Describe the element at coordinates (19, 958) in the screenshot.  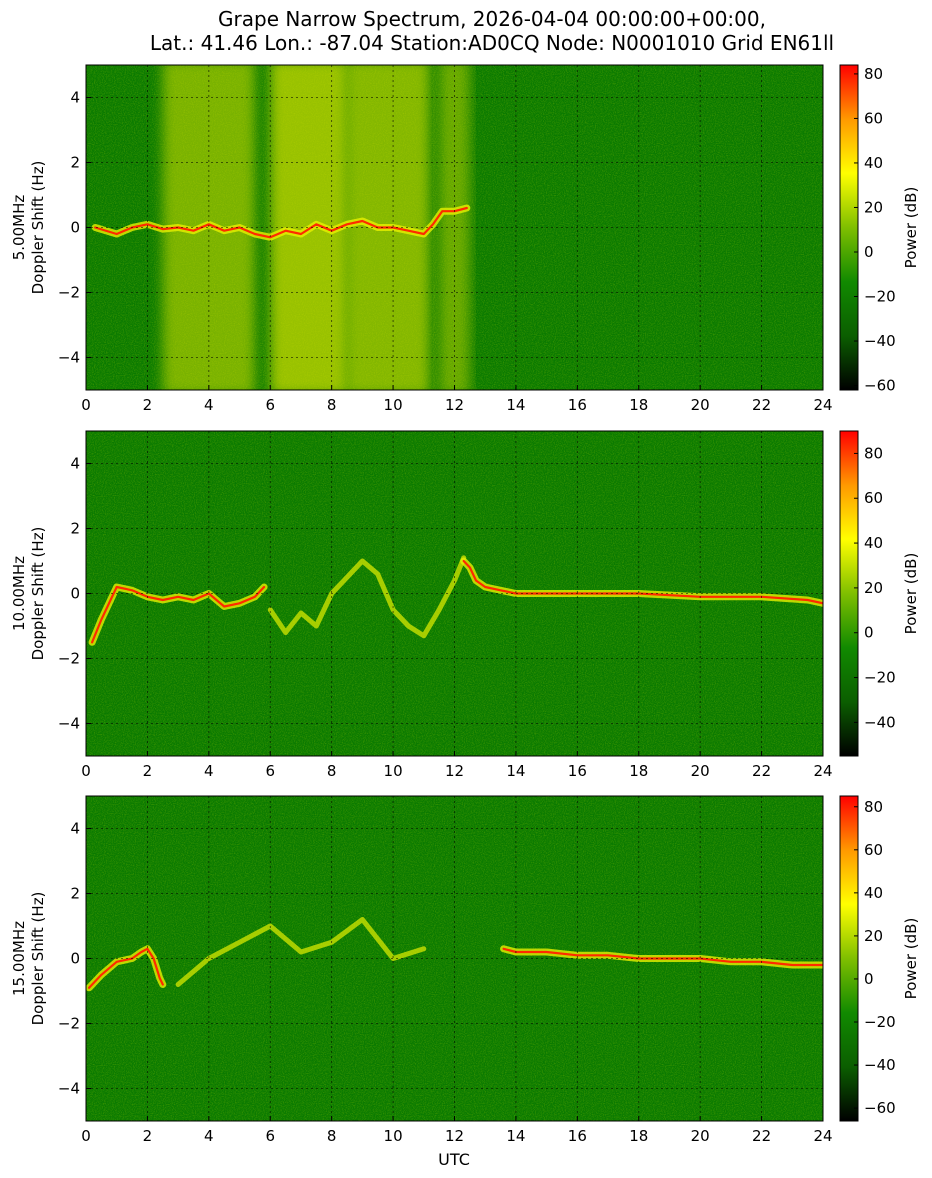
I see `y-axis-label-frequency: 15.00MHz` at that location.